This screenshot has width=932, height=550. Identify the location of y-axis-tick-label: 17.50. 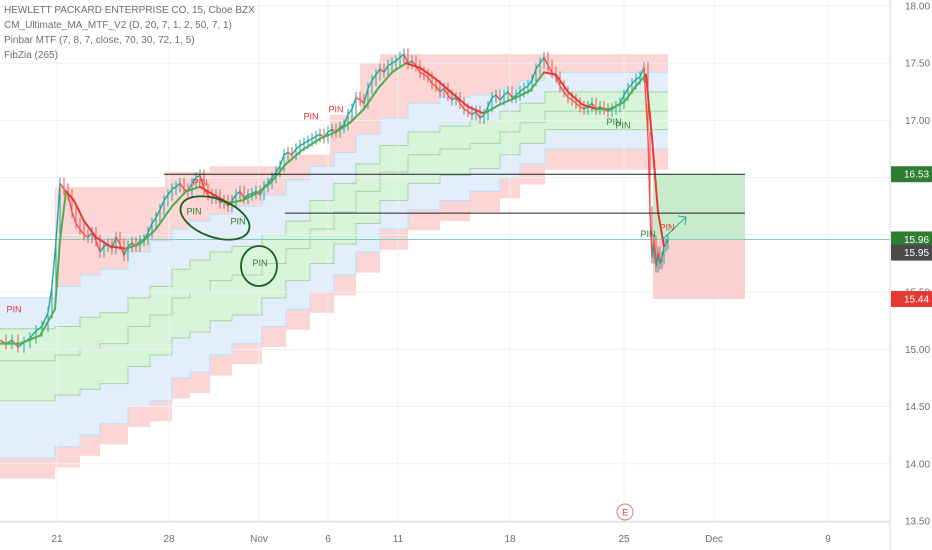
(917, 64).